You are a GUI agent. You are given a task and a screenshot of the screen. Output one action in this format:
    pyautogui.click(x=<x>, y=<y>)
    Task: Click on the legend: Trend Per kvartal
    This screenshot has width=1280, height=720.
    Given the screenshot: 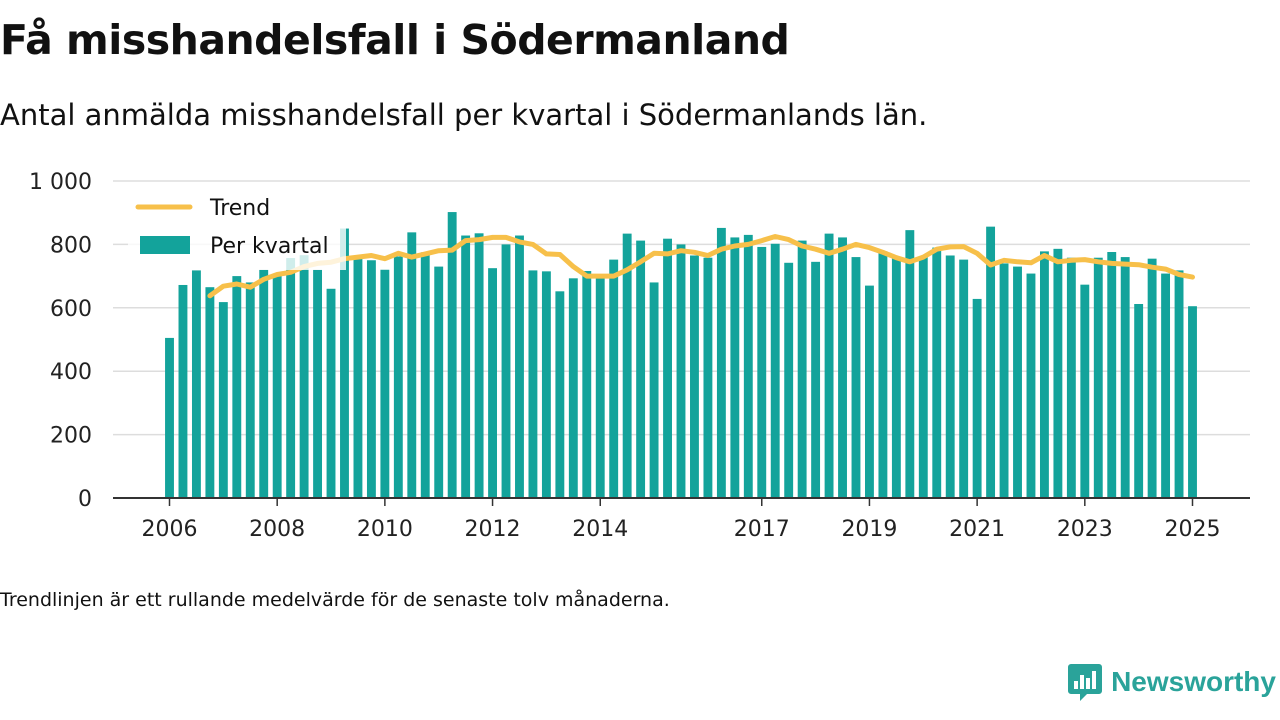 What is the action you would take?
    pyautogui.click(x=237, y=229)
    